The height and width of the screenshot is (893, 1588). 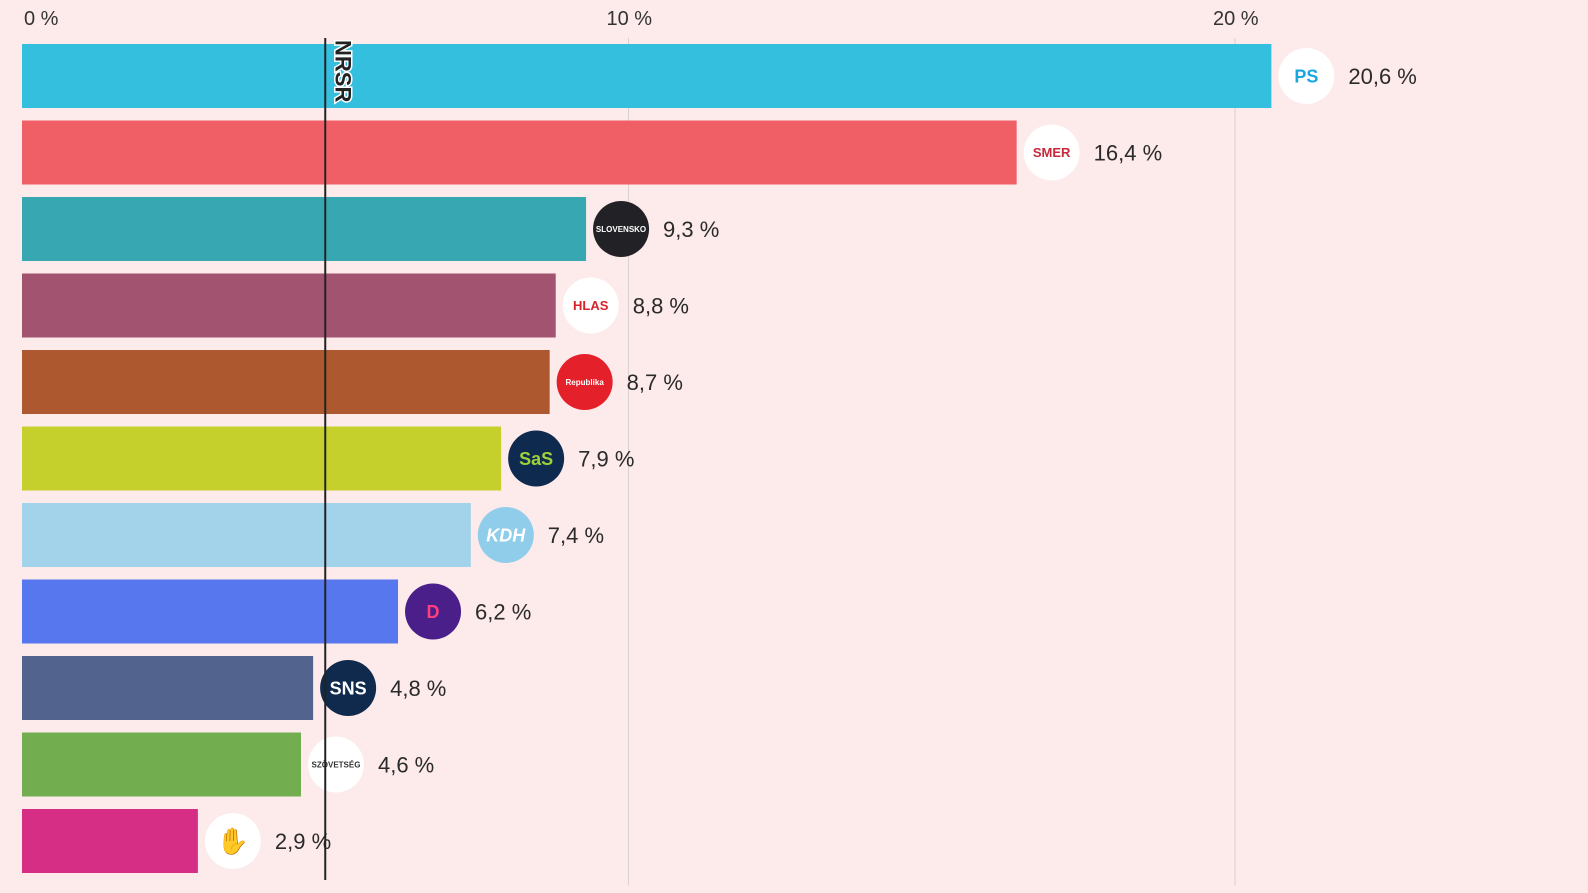 I want to click on value-label: 7,4 %, so click(x=576, y=535).